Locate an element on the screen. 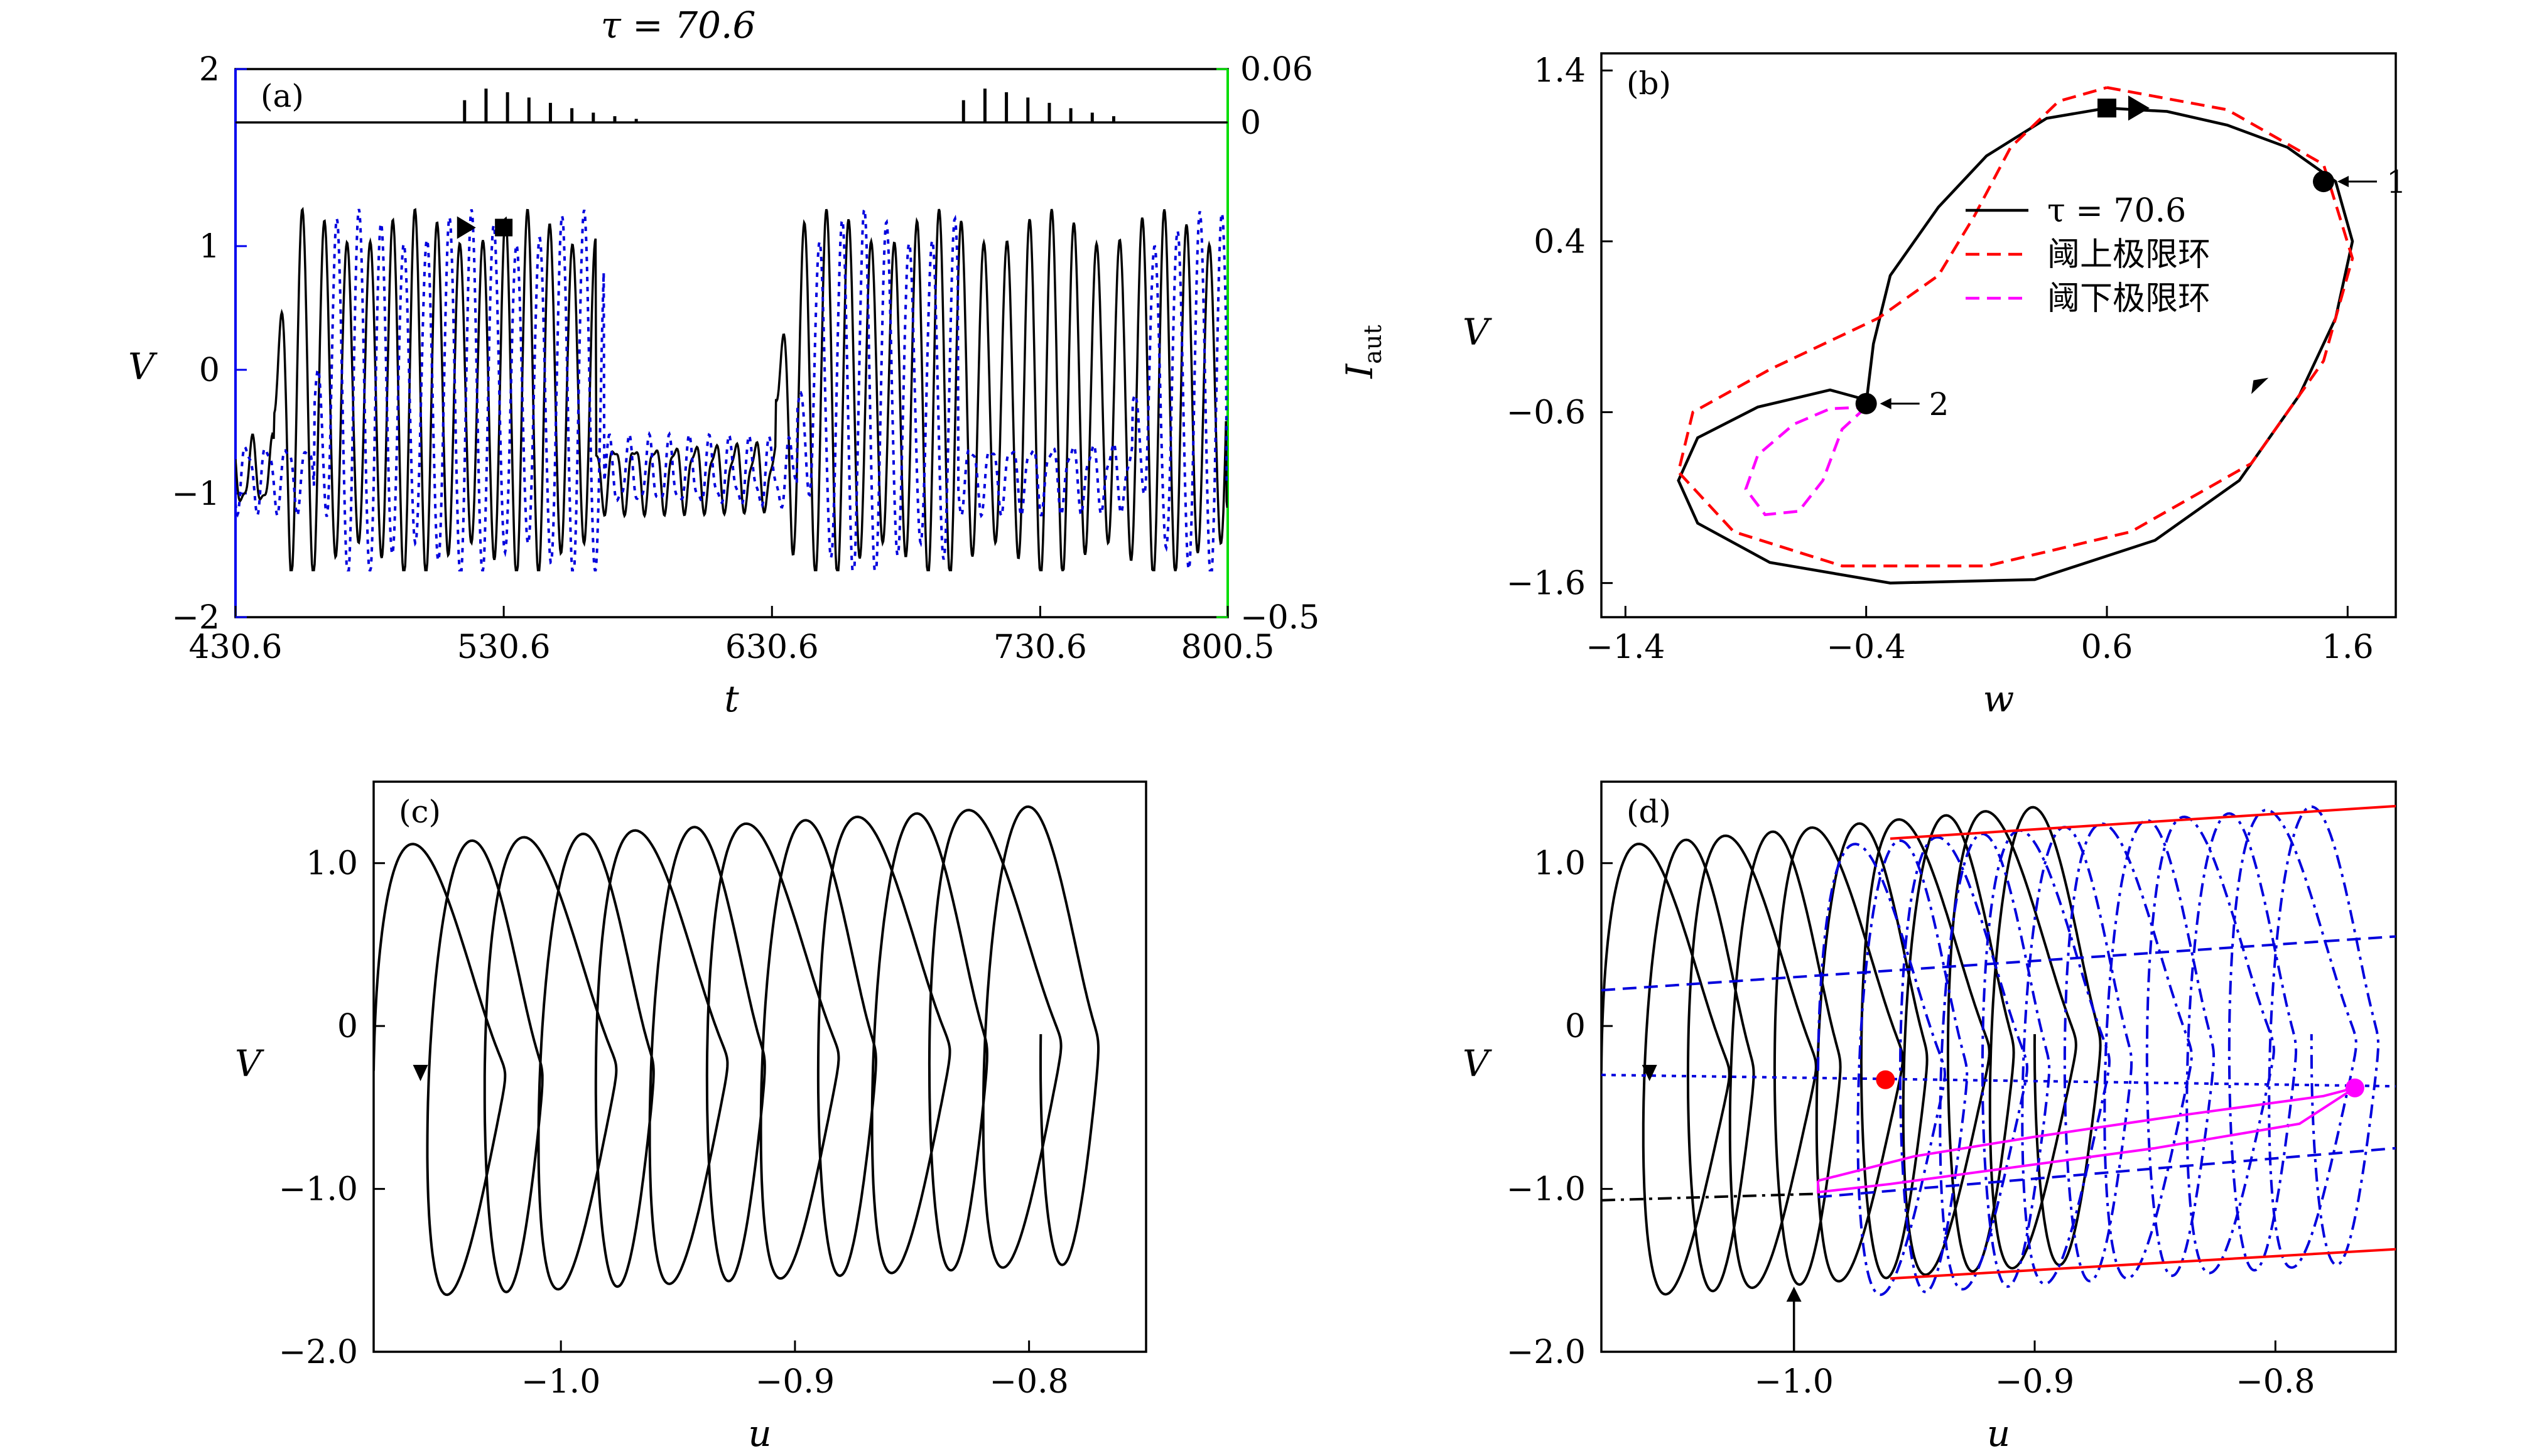  panel-b-xlabel: w is located at coordinates (1999, 698).